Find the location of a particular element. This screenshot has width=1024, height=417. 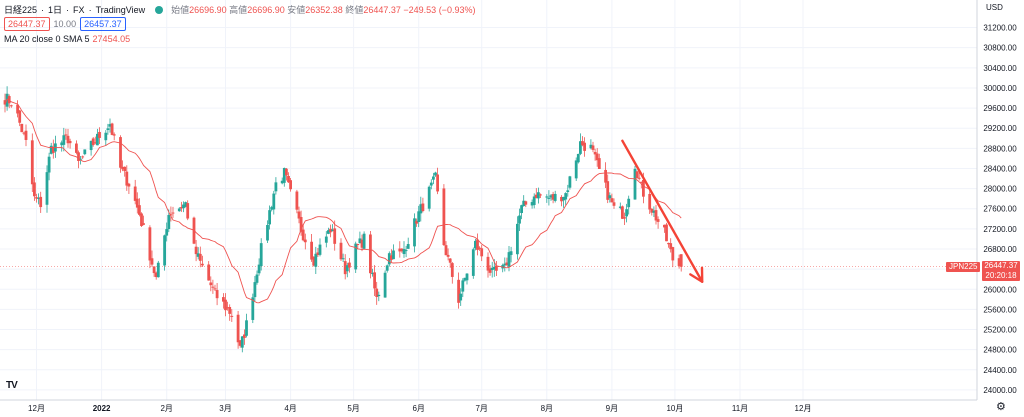

price-tick-label: 25600.00 is located at coordinates (1000, 309).